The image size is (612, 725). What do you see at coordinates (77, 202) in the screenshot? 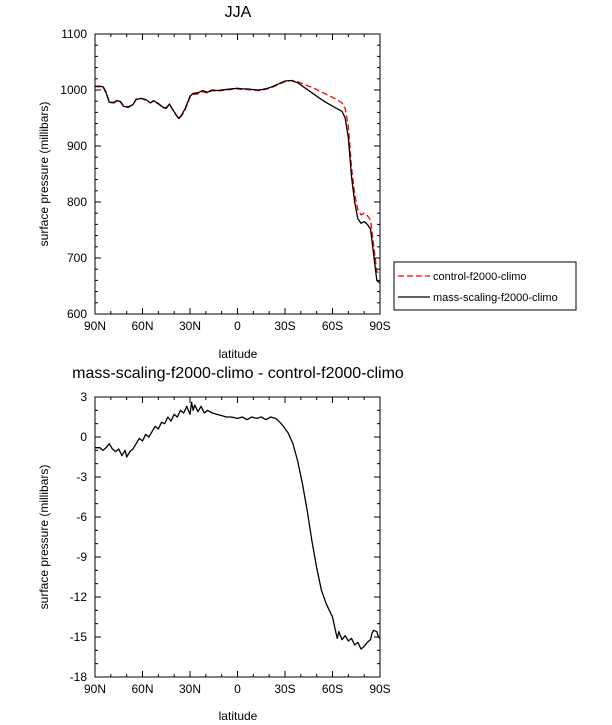
I see `top-y-tick-label: 800` at bounding box center [77, 202].